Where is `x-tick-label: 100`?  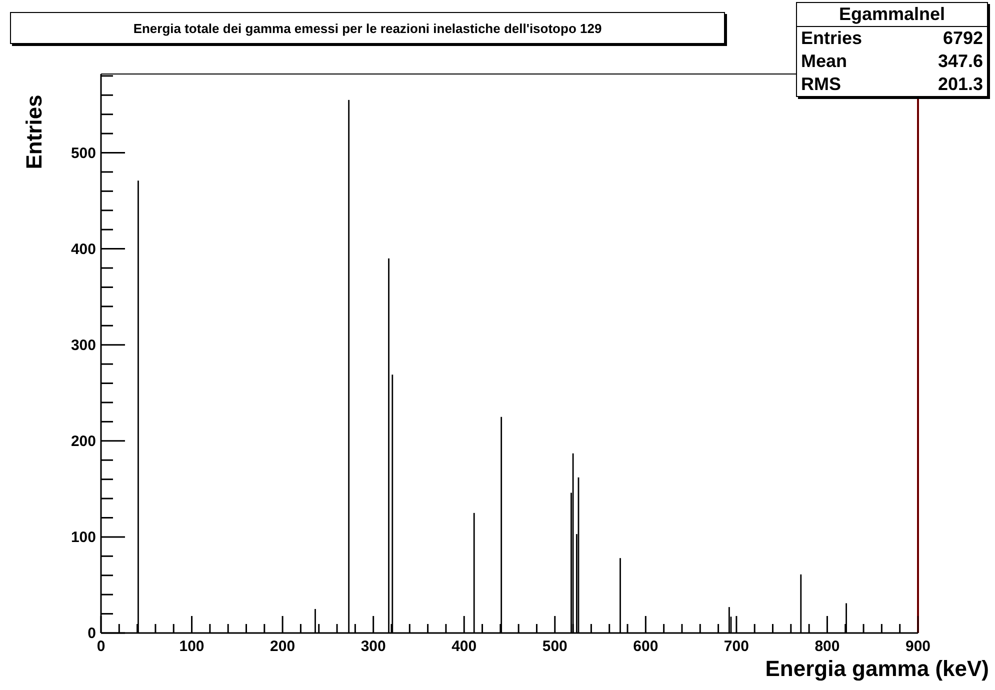 x-tick-label: 100 is located at coordinates (191, 646).